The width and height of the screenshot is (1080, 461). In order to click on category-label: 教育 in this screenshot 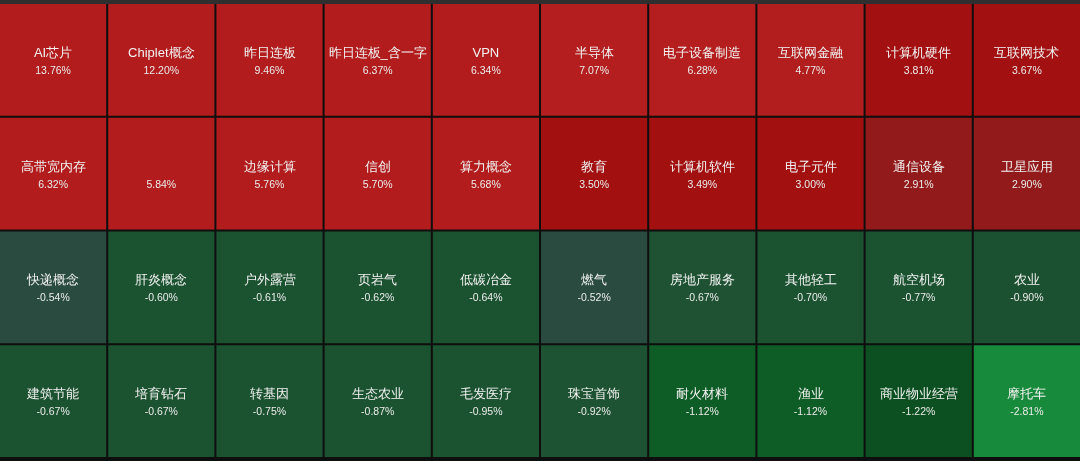, I will do `click(594, 166)`.